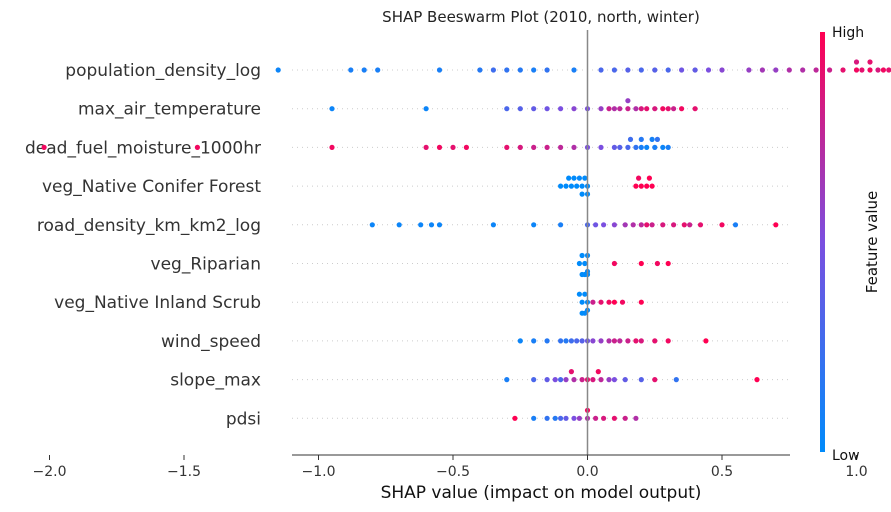 The image size is (891, 512). I want to click on feature-label: veg_Native Conifer Forest, so click(151, 187).